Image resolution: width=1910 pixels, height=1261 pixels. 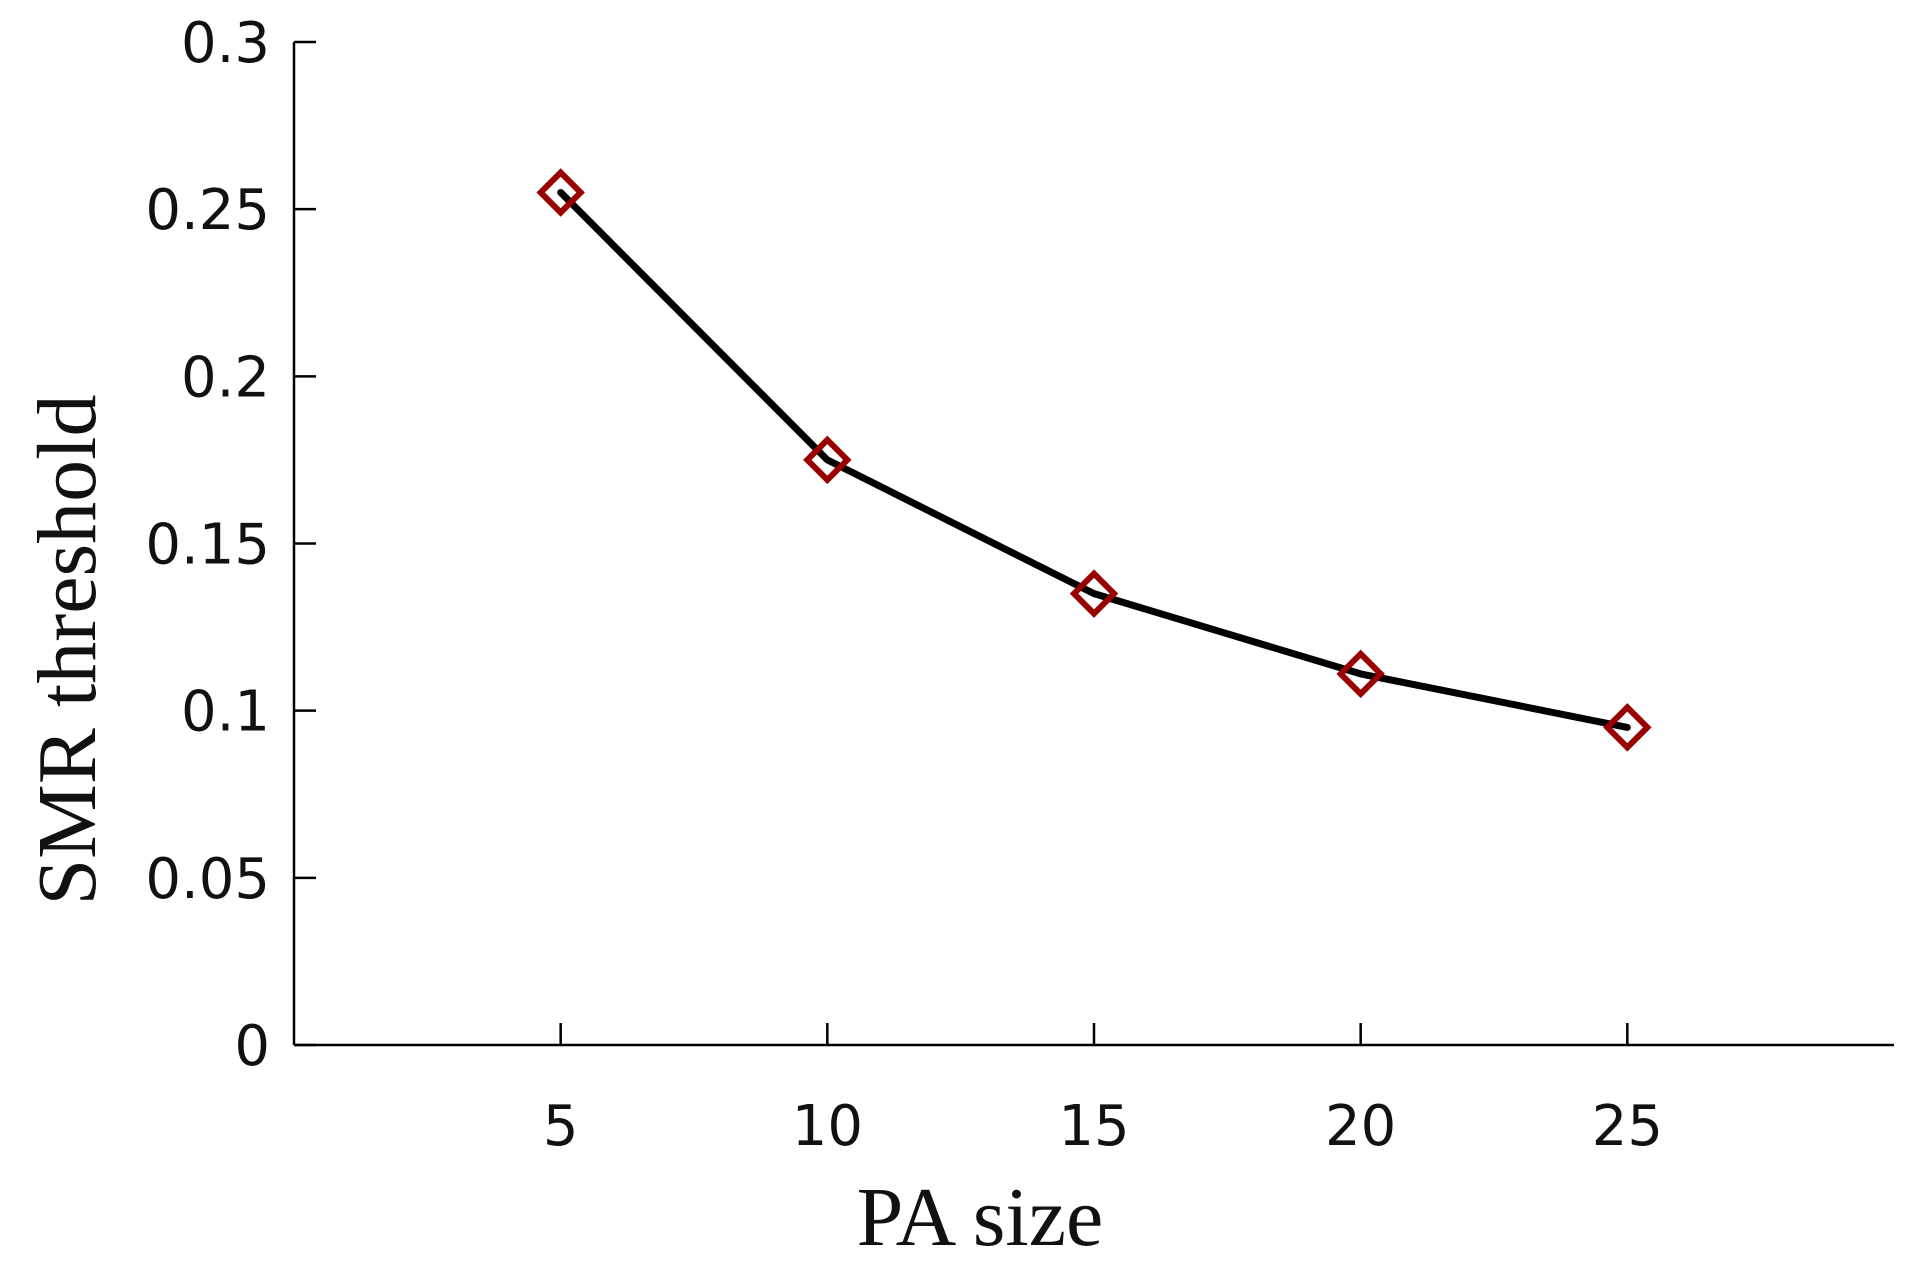 I want to click on y-tick-label: 0.1, so click(x=225, y=712).